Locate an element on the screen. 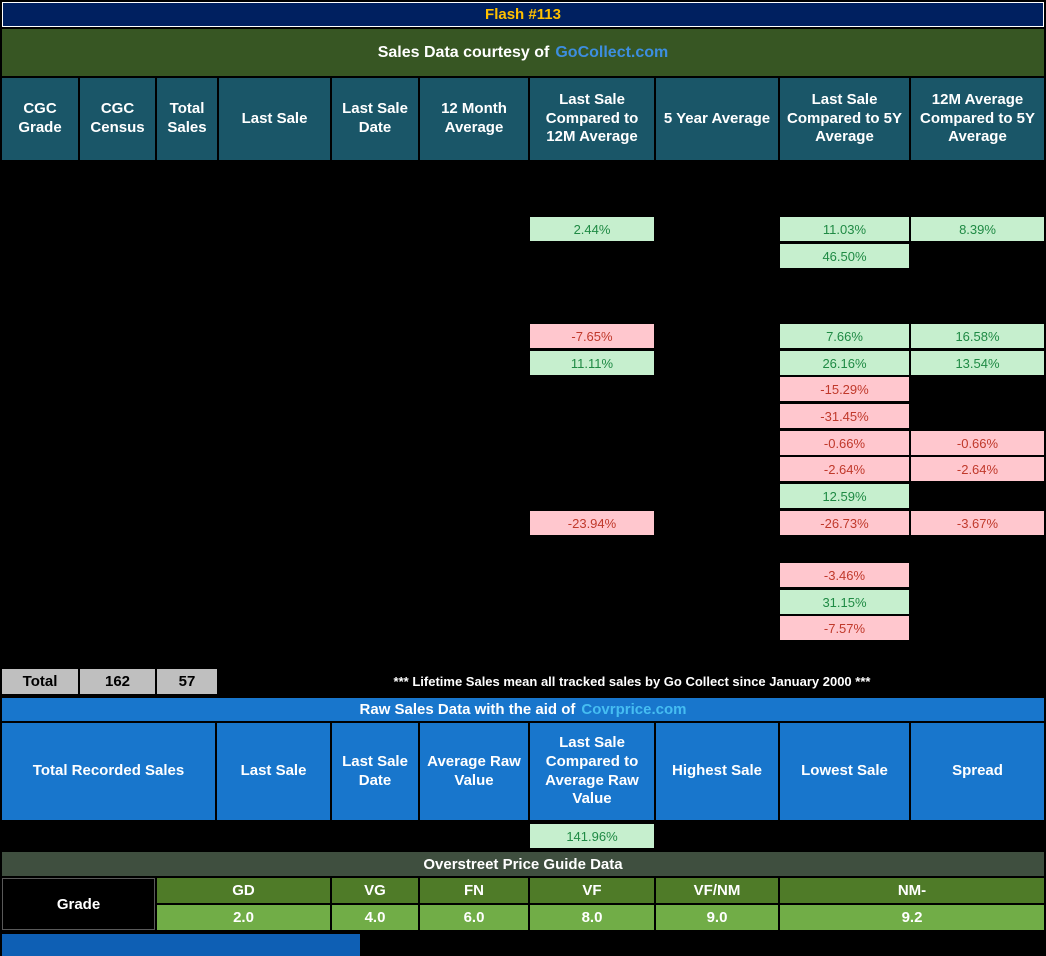  overstreet-grade-label: Grade is located at coordinates (78, 904).